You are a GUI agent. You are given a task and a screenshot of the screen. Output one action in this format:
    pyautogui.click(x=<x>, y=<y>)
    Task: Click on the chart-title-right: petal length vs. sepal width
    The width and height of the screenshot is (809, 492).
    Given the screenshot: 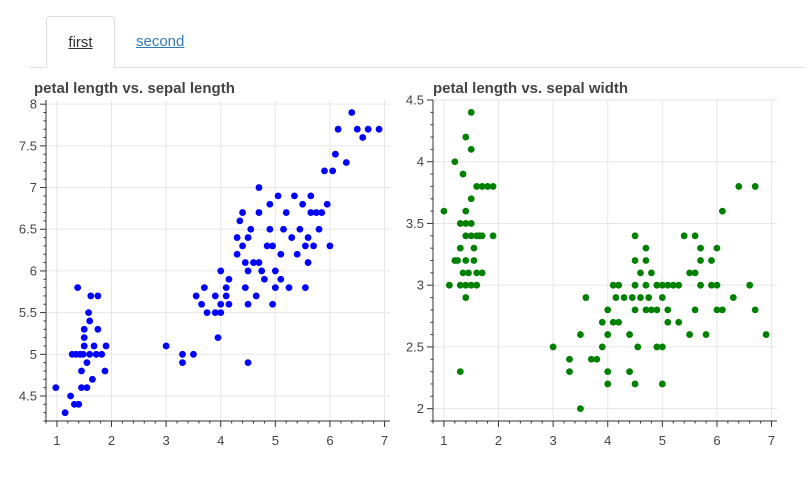 What is the action you would take?
    pyautogui.click(x=531, y=88)
    